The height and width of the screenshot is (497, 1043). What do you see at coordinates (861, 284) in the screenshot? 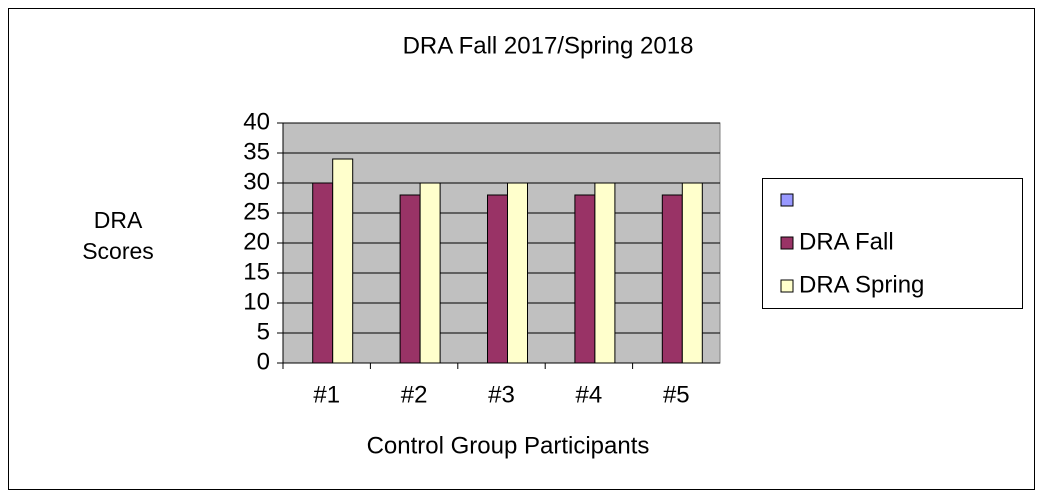
I see `legend-label: DRA Spring` at bounding box center [861, 284].